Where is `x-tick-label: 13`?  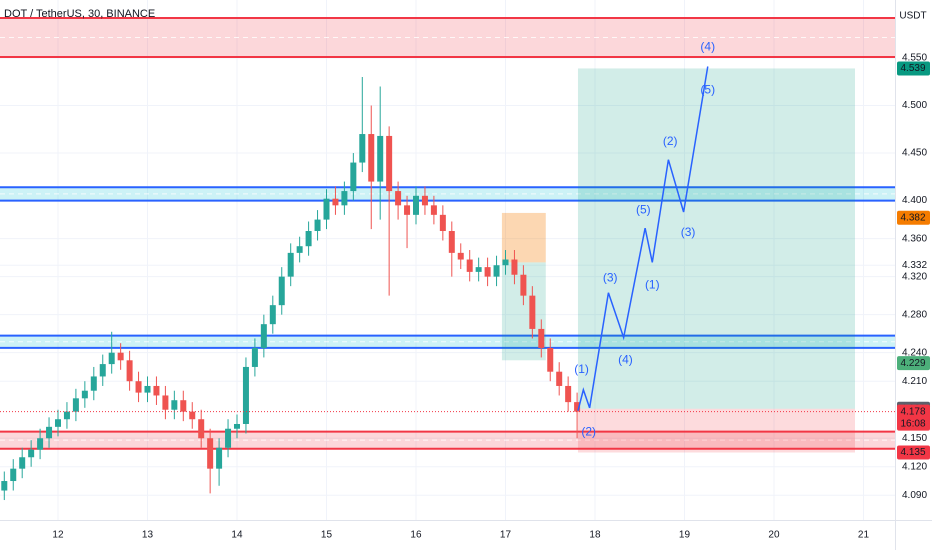 x-tick-label: 13 is located at coordinates (148, 535).